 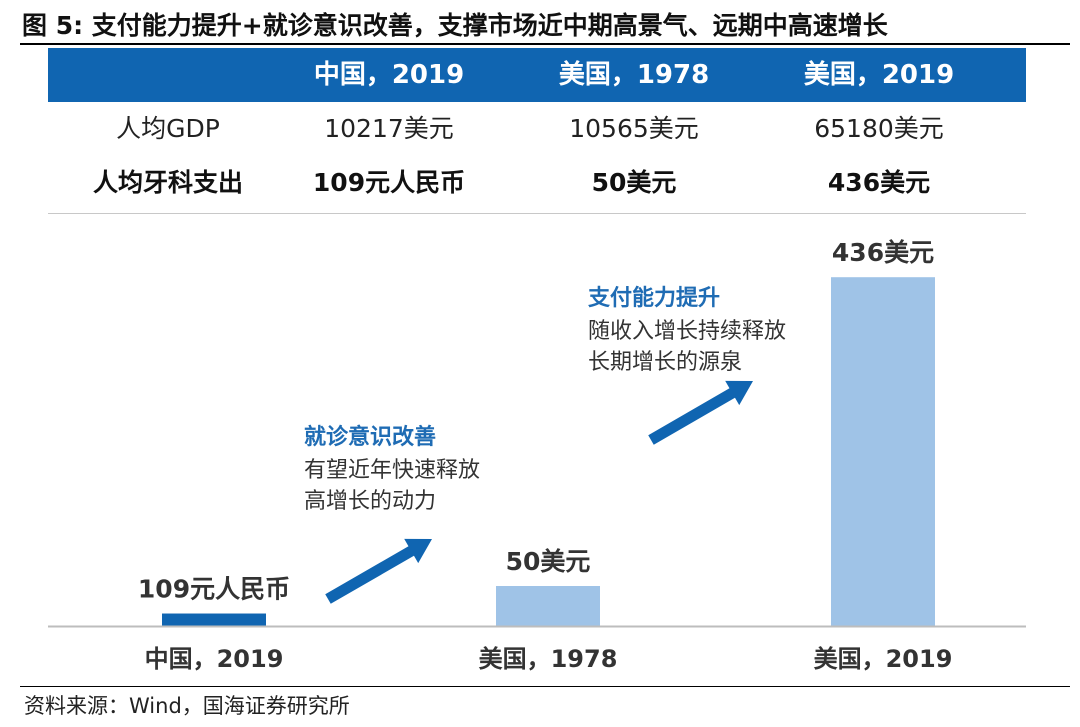 What do you see at coordinates (537, 75) in the screenshot?
I see `table-header: 中国，2019 美国，1978 美国，2019` at bounding box center [537, 75].